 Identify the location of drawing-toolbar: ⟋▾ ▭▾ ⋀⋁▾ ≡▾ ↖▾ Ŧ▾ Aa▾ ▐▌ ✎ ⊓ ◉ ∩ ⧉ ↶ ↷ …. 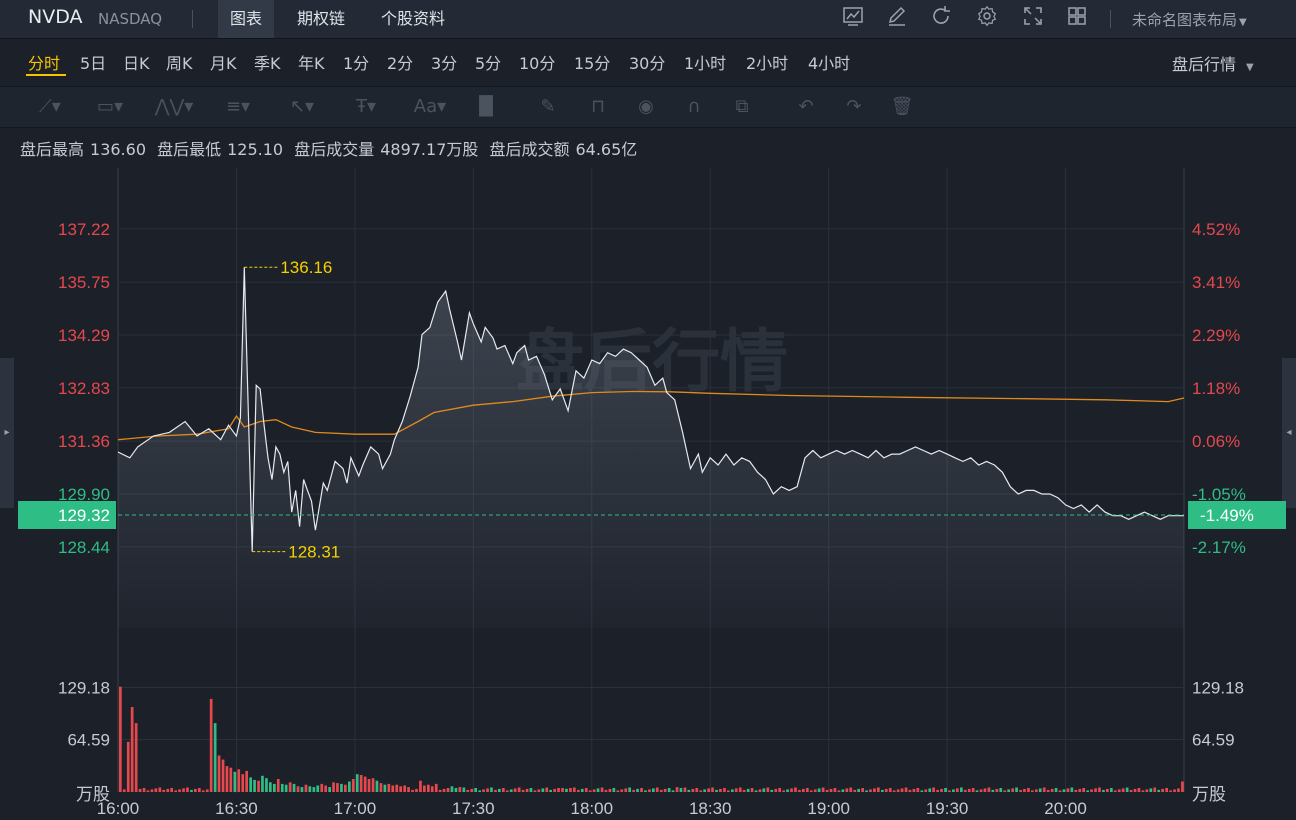
(648, 107).